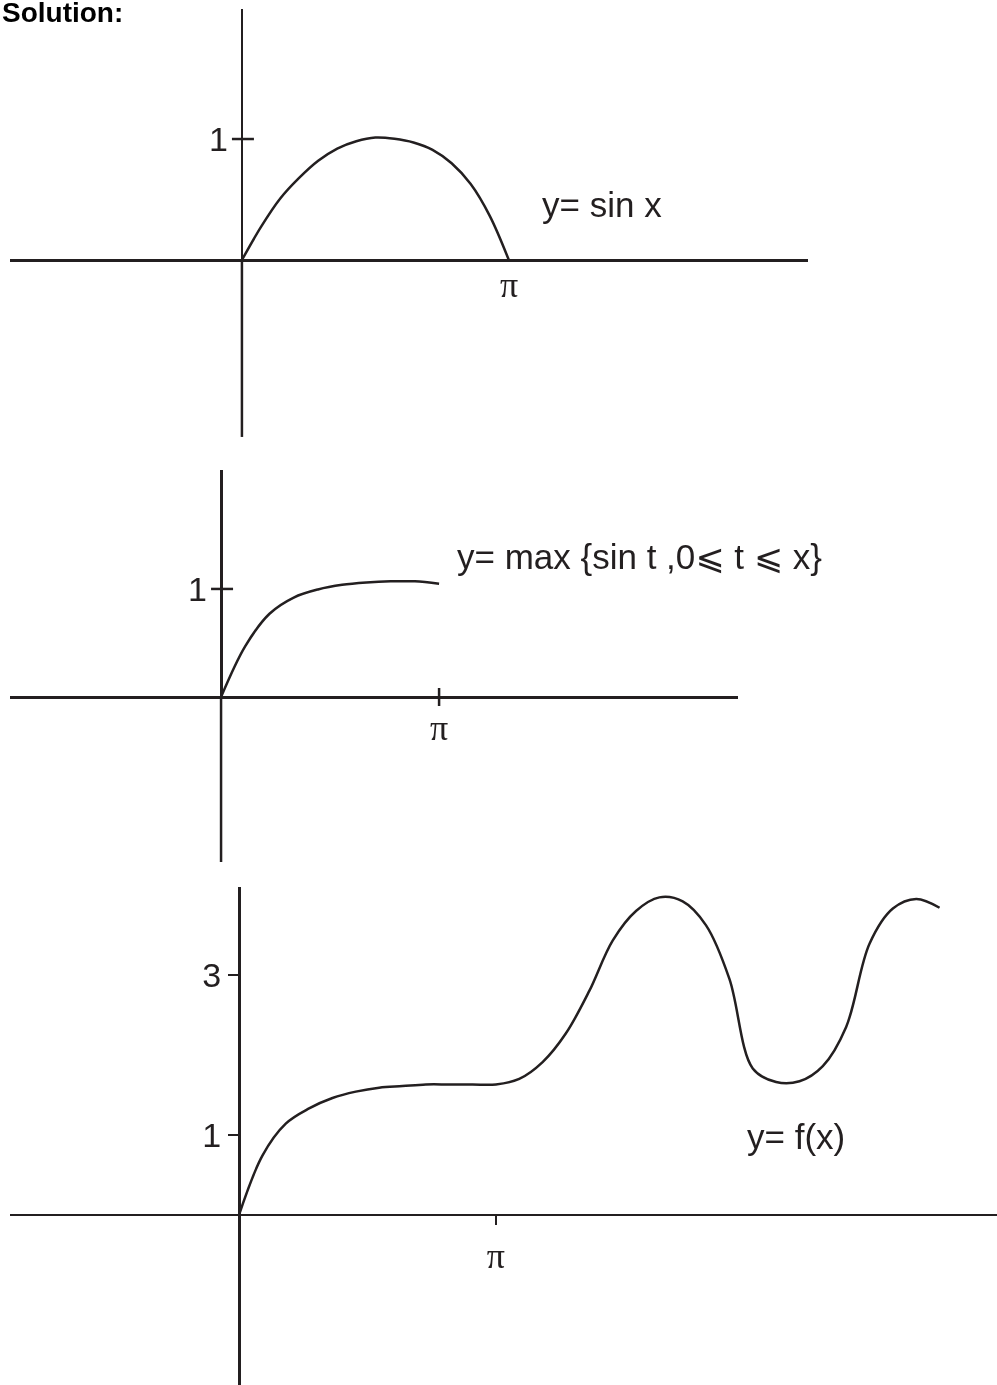 This screenshot has height=1385, width=997. Describe the element at coordinates (212, 974) in the screenshot. I see `y-tick-label: 3` at that location.